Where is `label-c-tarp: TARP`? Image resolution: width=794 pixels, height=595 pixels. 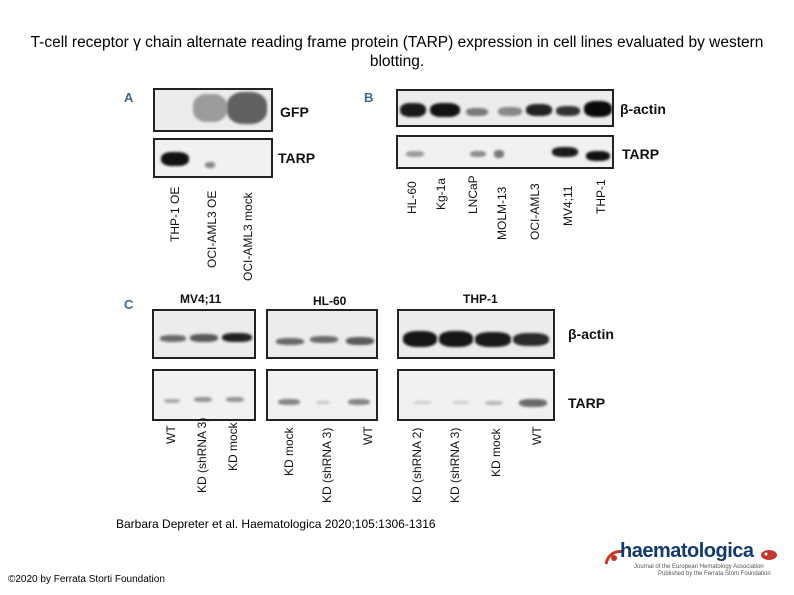
label-c-tarp: TARP is located at coordinates (587, 403).